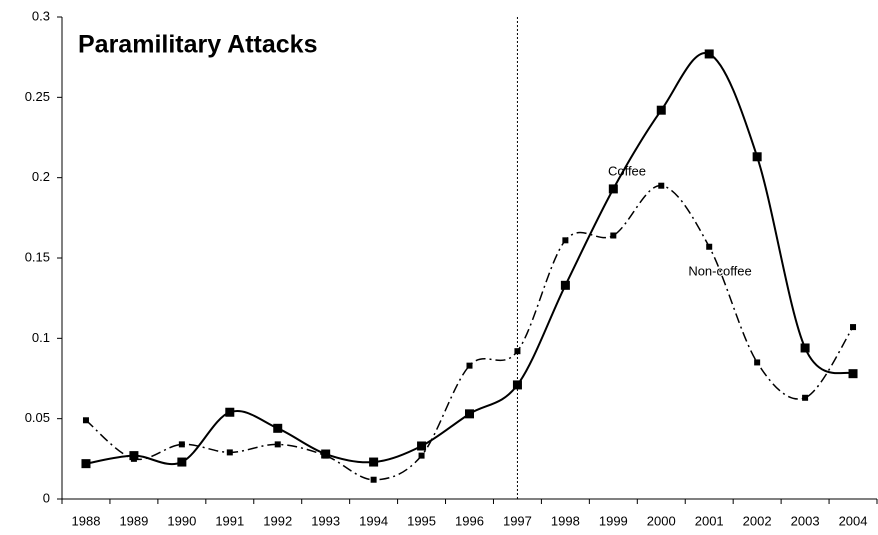 This screenshot has width=878, height=535. What do you see at coordinates (37, 417) in the screenshot?
I see `y-tick-label: 0.05` at bounding box center [37, 417].